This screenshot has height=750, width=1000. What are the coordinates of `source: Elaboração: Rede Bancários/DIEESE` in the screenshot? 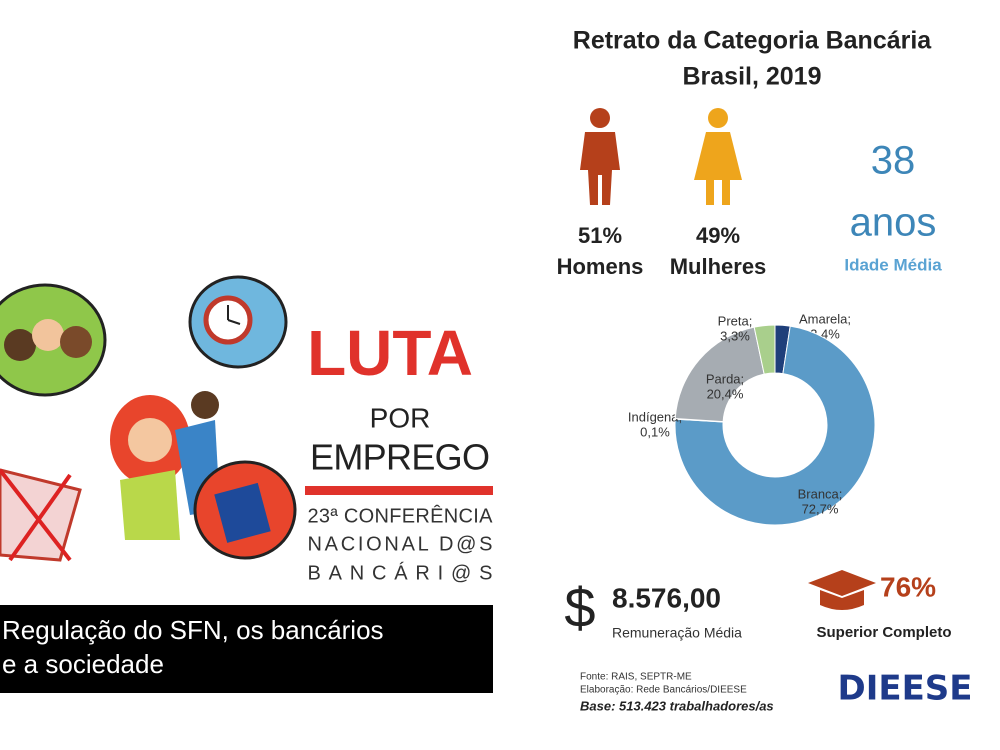 It's located at (663, 690).